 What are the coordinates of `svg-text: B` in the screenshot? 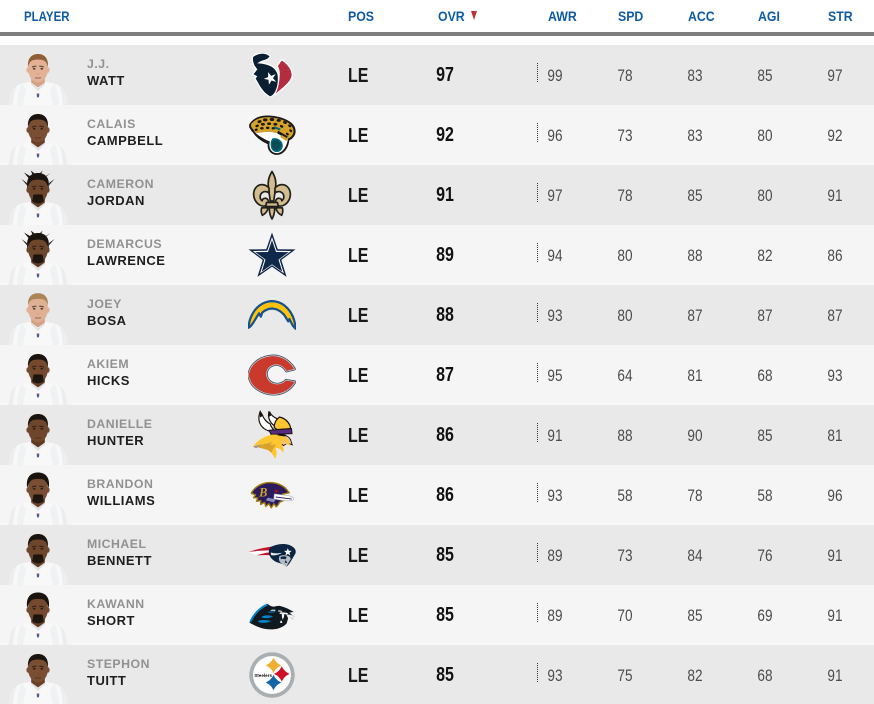 It's located at (262, 492).